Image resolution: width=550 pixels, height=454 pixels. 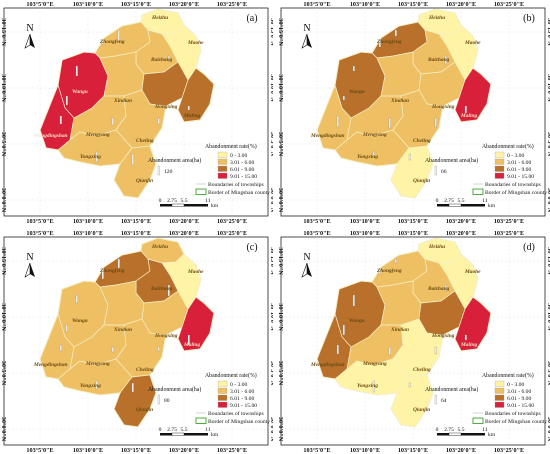 I want to click on legend-class-label: 3.01 - 6.00, so click(x=519, y=392).